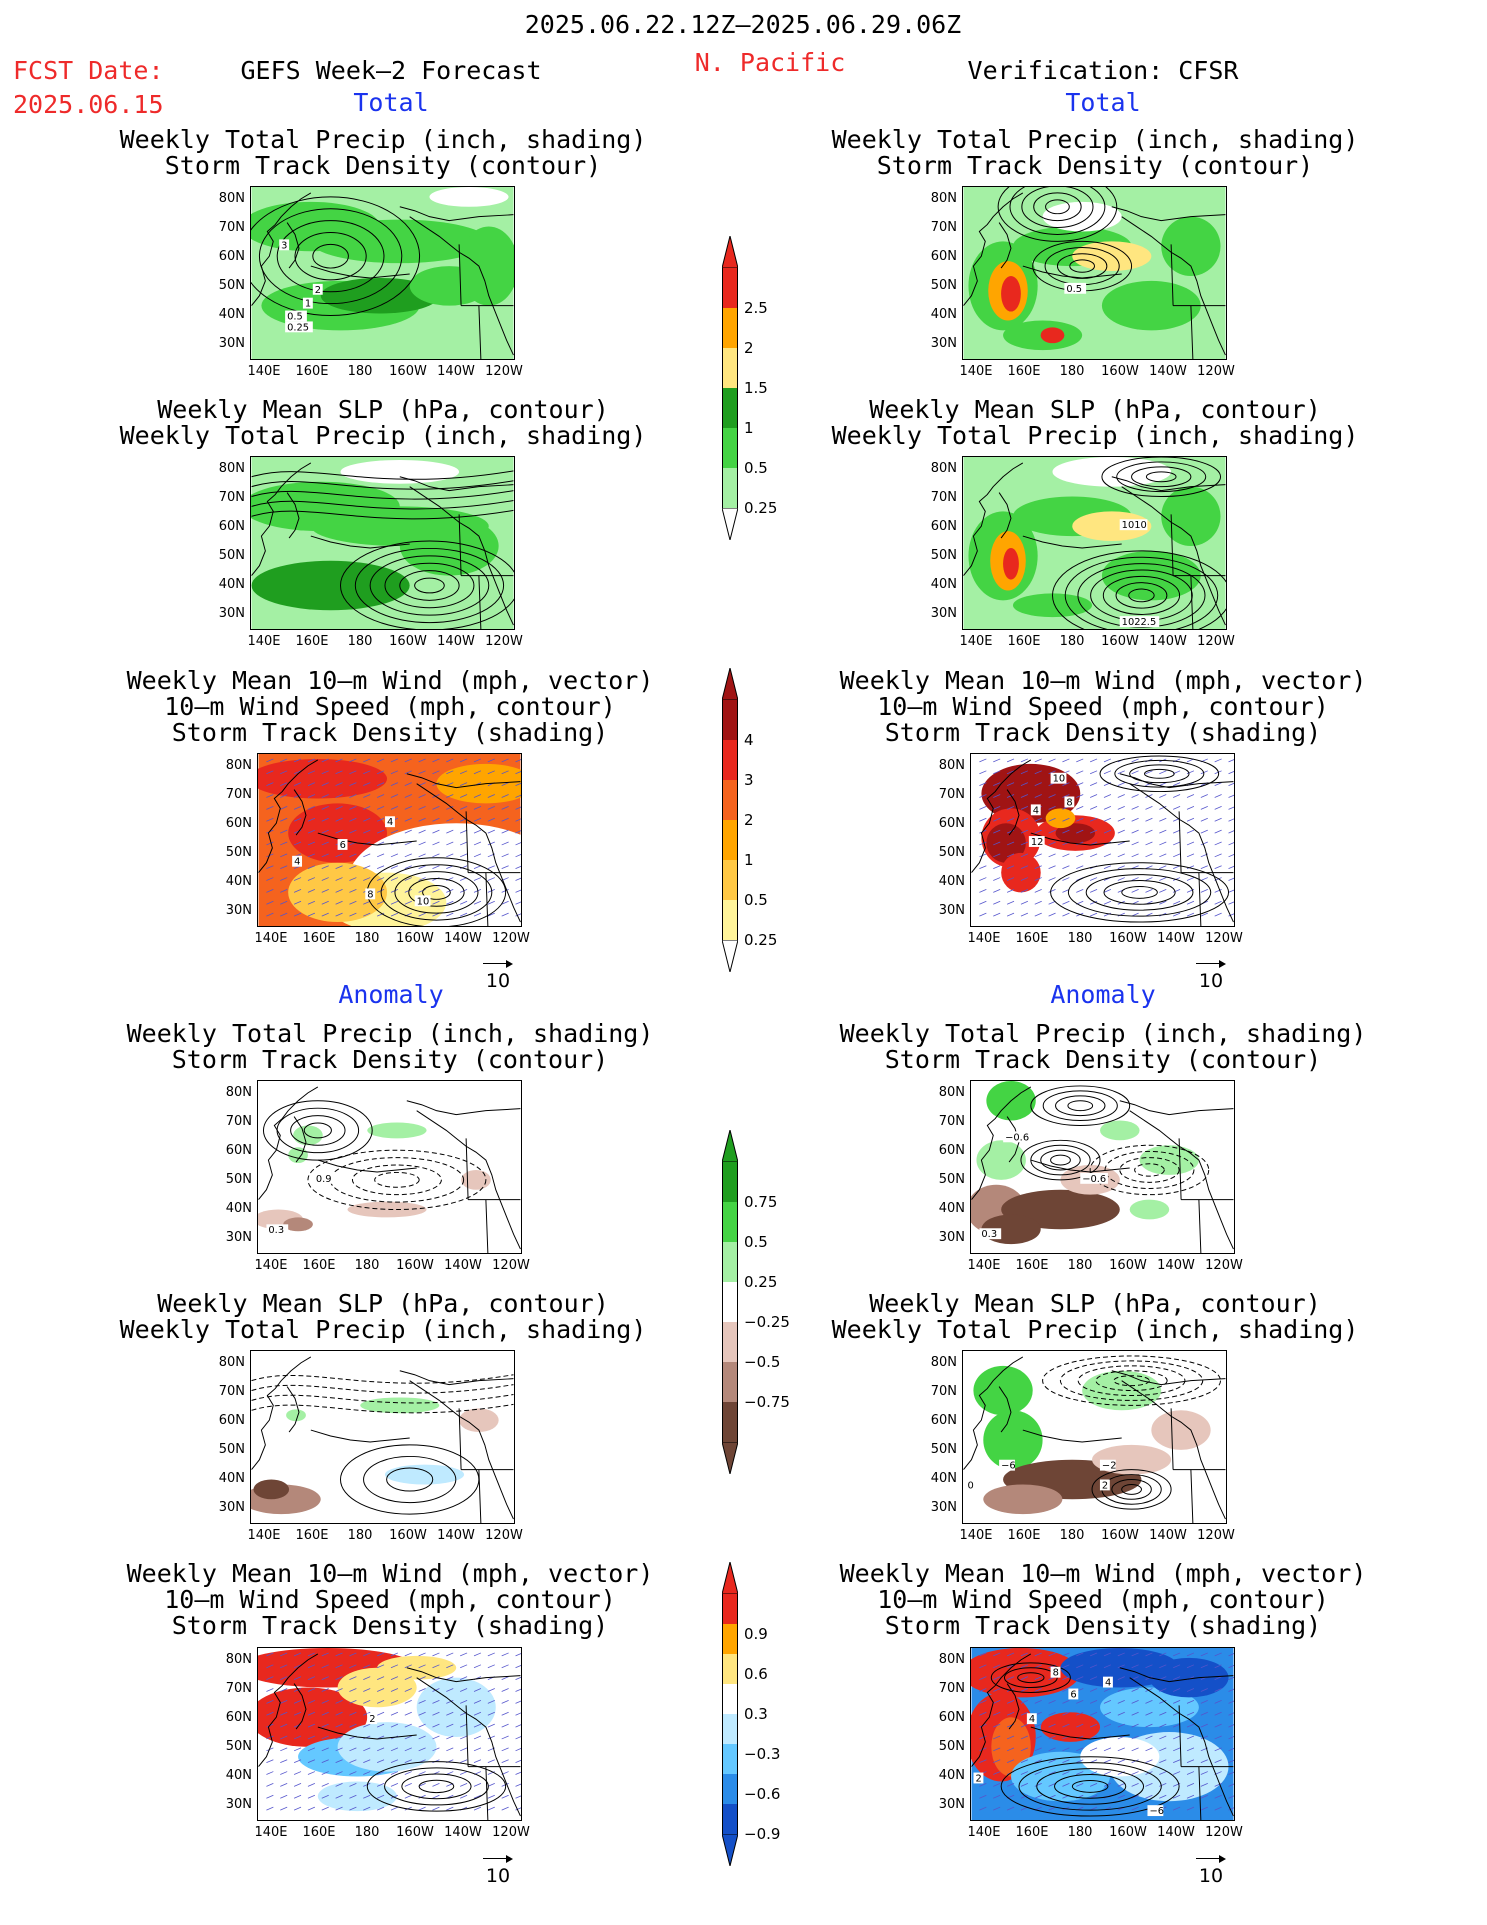  I want to click on vector-ref-p6: 10, so click(1211, 976).